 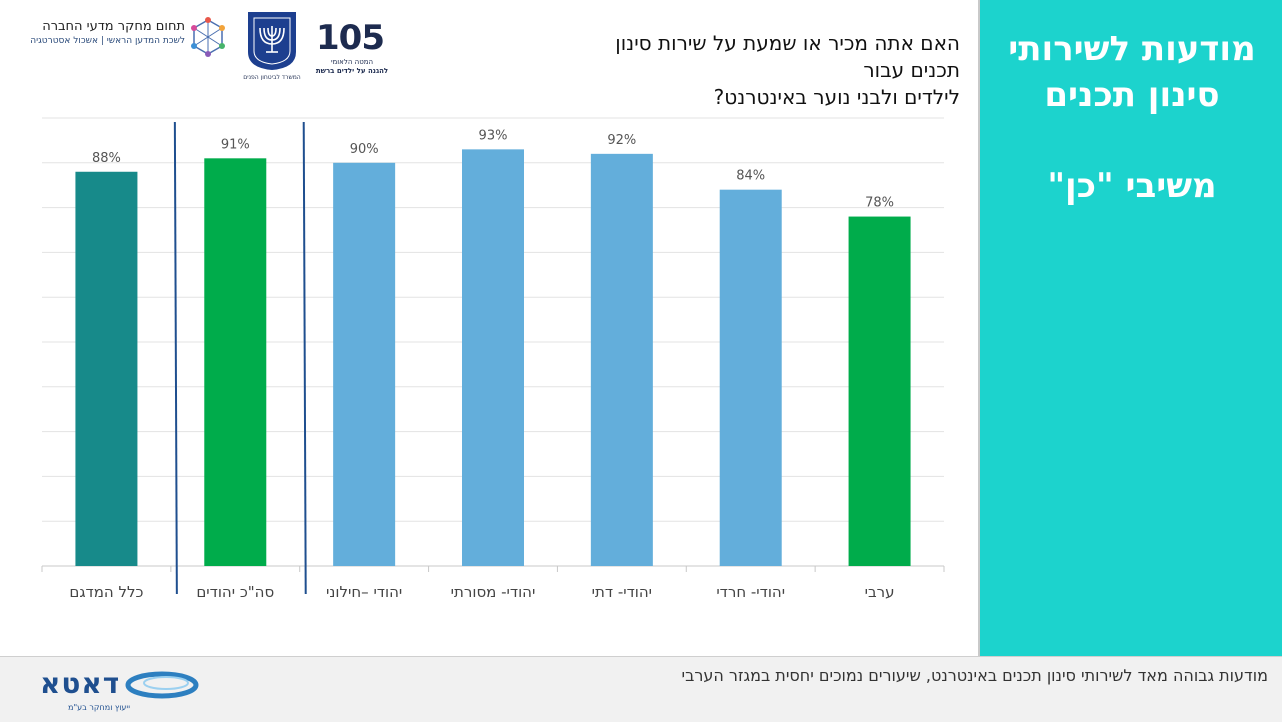 I want to click on hotline-105-logo: 105 המטה הלאומי להגנה על ילדים ברשת, so click(x=352, y=48).